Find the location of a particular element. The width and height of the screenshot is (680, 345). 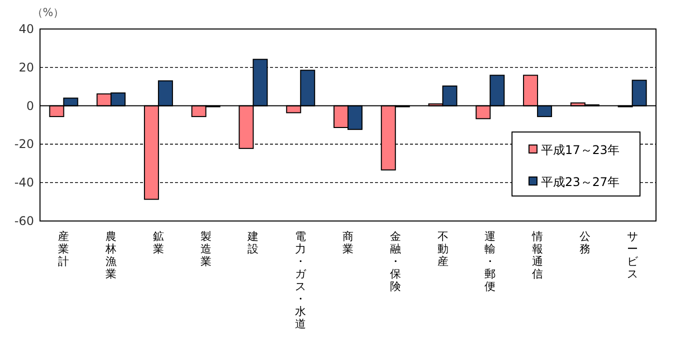

y-tick-label: 0 is located at coordinates (30, 105).